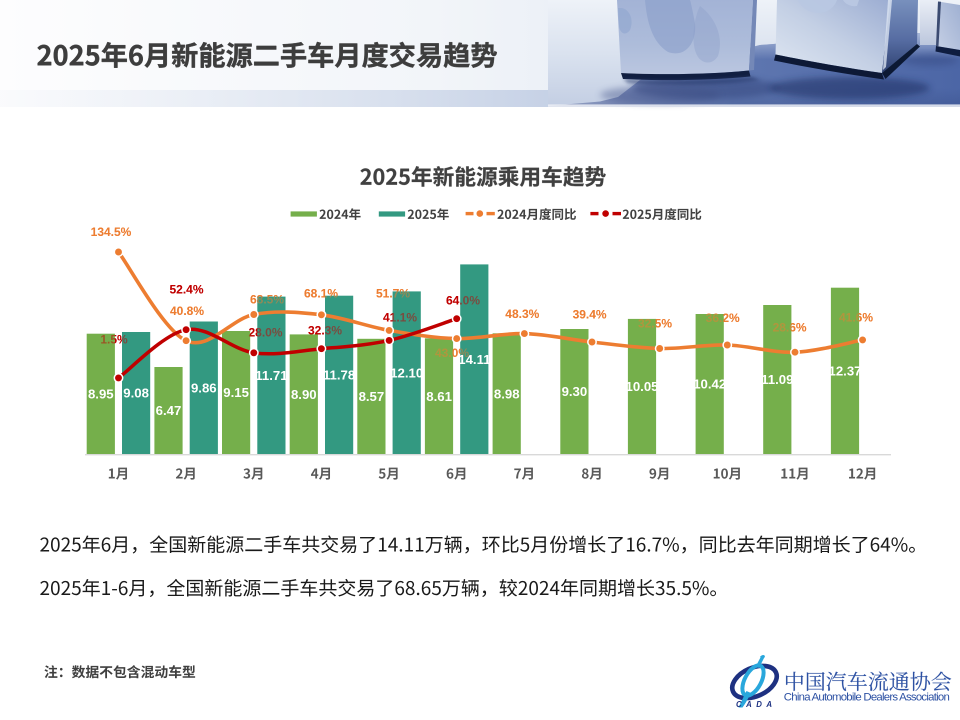 The image size is (960, 720). I want to click on svg-text: 12.10, so click(406, 372).